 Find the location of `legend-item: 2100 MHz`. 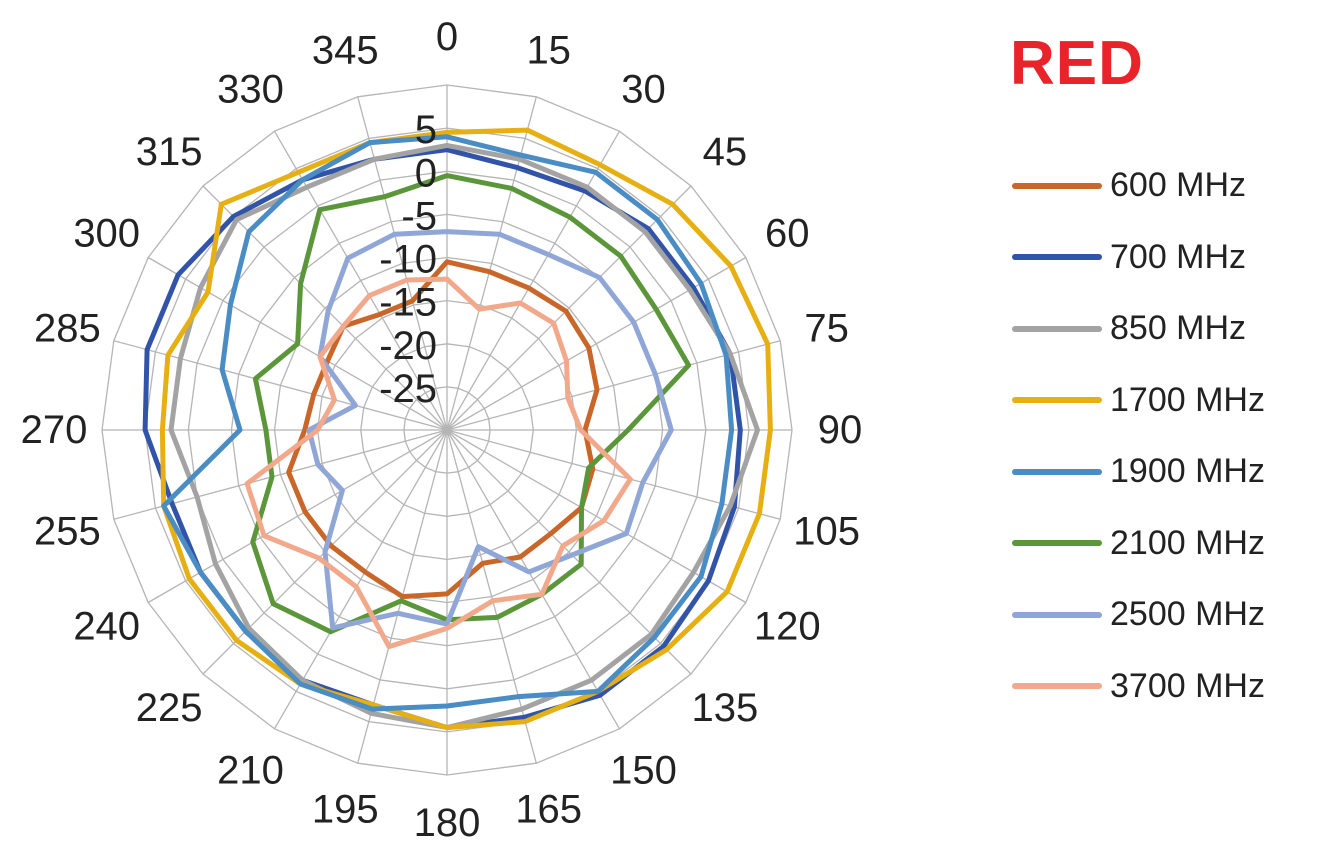

legend-item: 2100 MHz is located at coordinates (1138, 544).